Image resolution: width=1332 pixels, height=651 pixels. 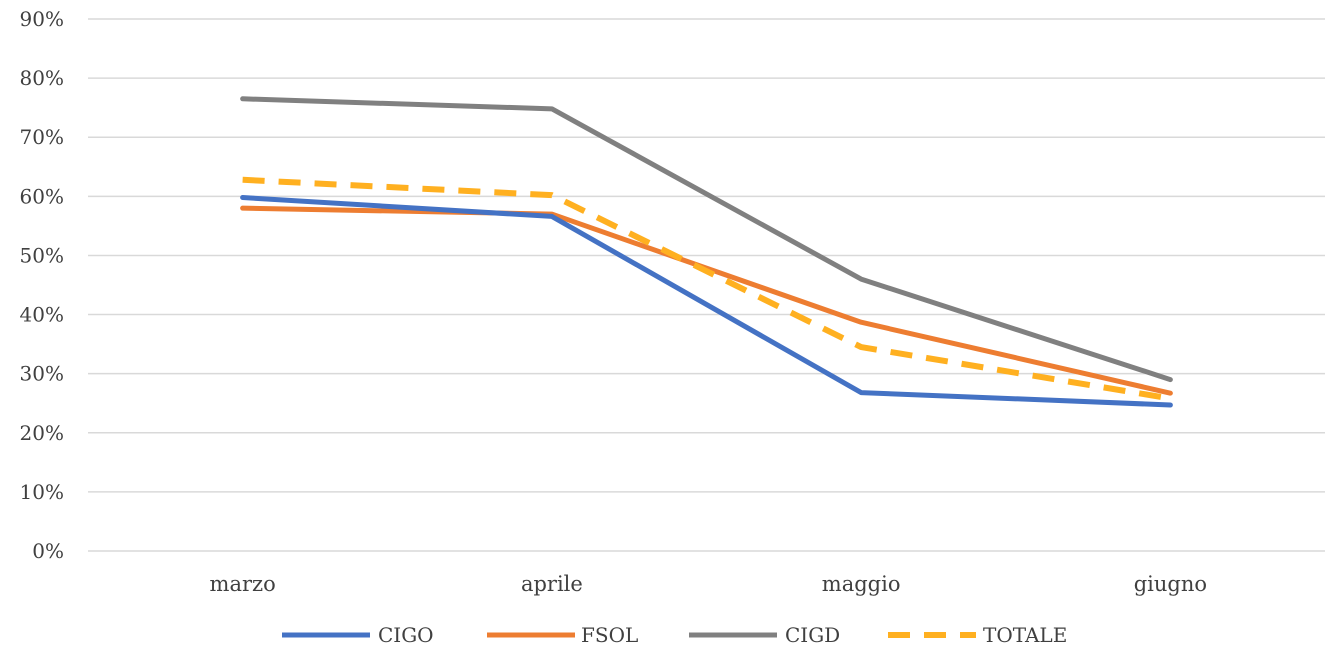 What do you see at coordinates (42, 433) in the screenshot?
I see `y-tick-label: 20%` at bounding box center [42, 433].